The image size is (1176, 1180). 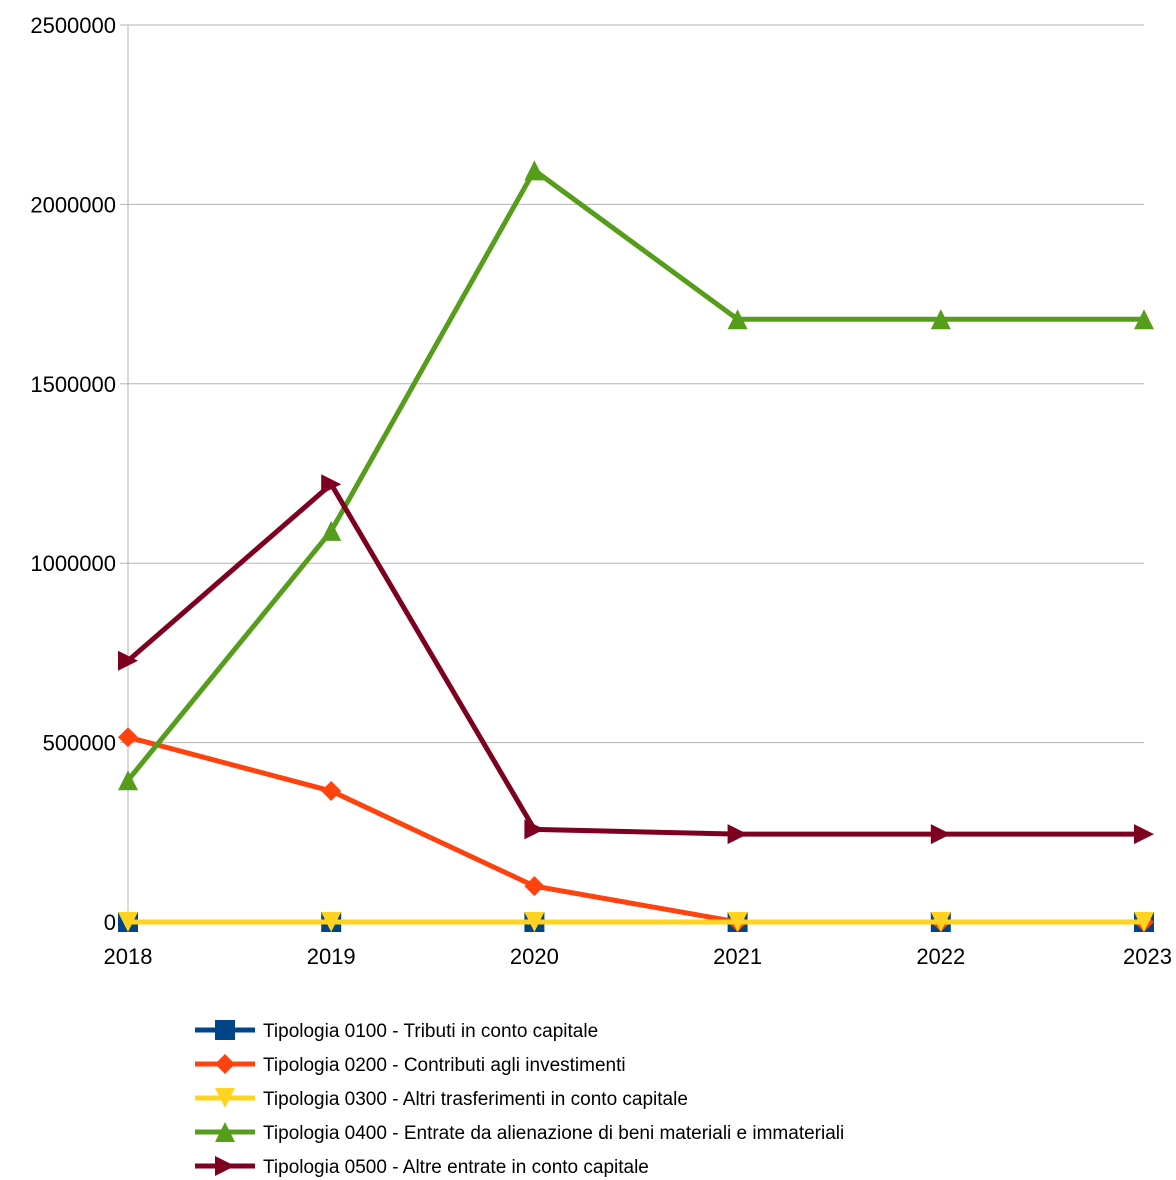 What do you see at coordinates (73, 563) in the screenshot?
I see `y-tick-label: 1000000` at bounding box center [73, 563].